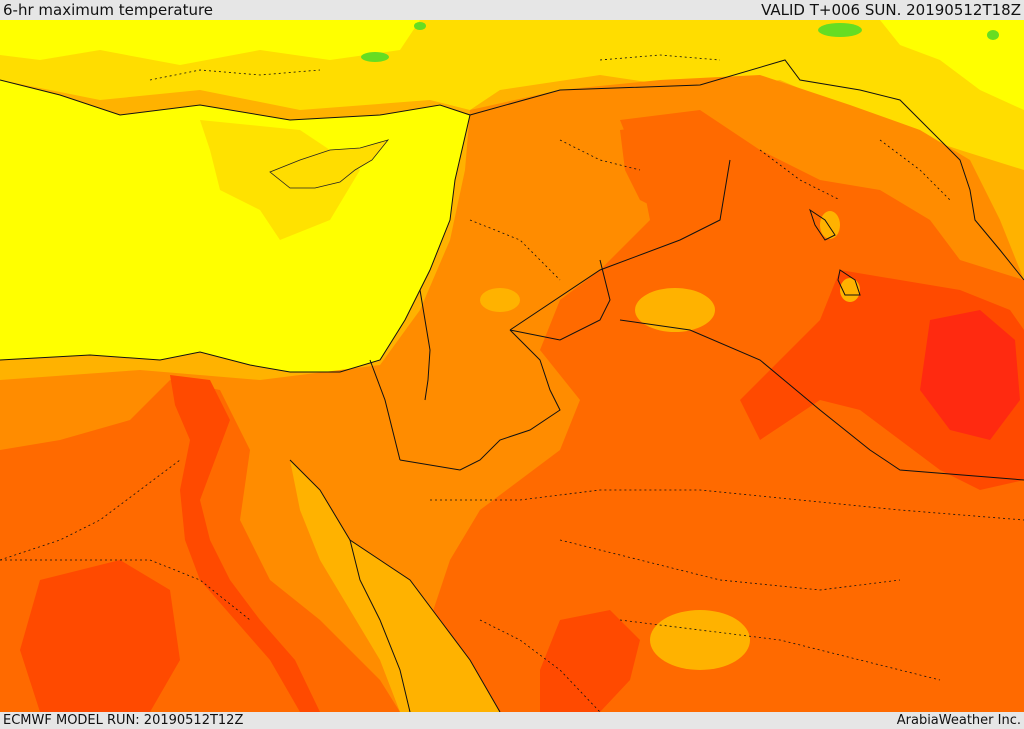 The image size is (1024, 729). What do you see at coordinates (329, 164) in the screenshot?
I see `cyprus` at bounding box center [329, 164].